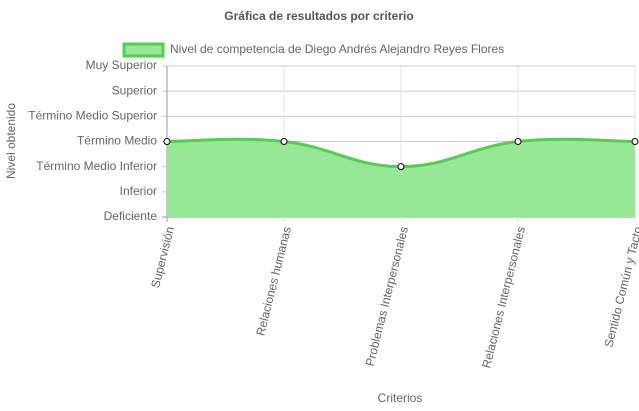 The height and width of the screenshot is (411, 639). What do you see at coordinates (162, 257) in the screenshot?
I see `x-tick-label: Supervisión` at bounding box center [162, 257].